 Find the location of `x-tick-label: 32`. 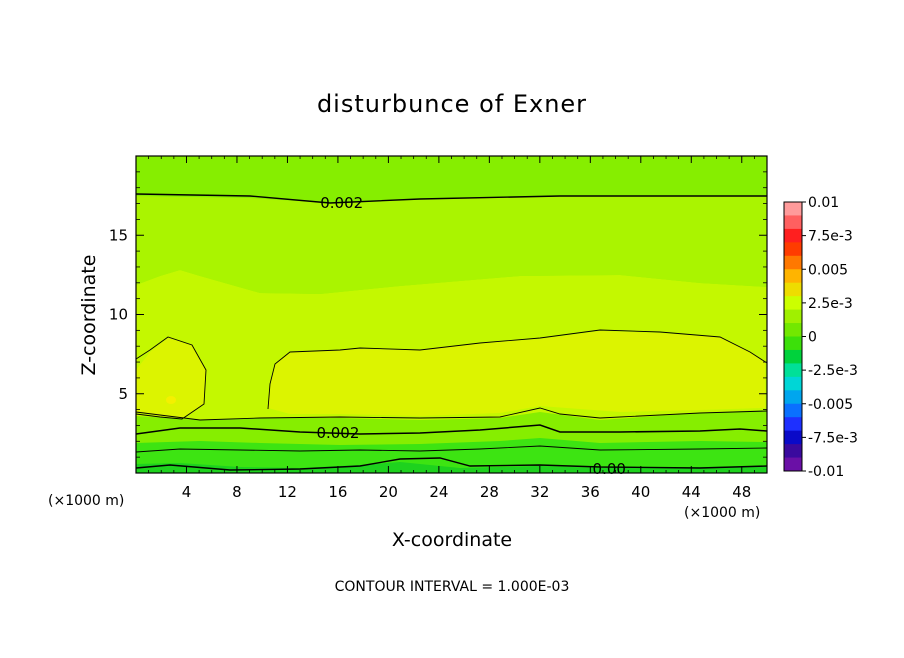

x-tick-label: 32 is located at coordinates (539, 492).